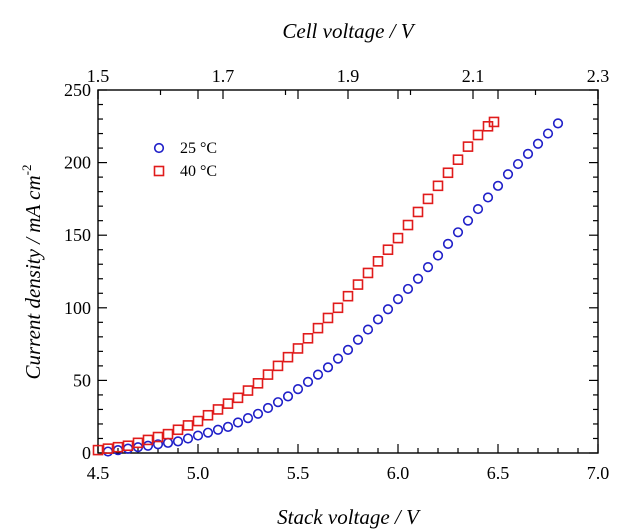 Image resolution: width=627 pixels, height=531 pixels. I want to click on x2-tick-label: 2.1, so click(473, 76).